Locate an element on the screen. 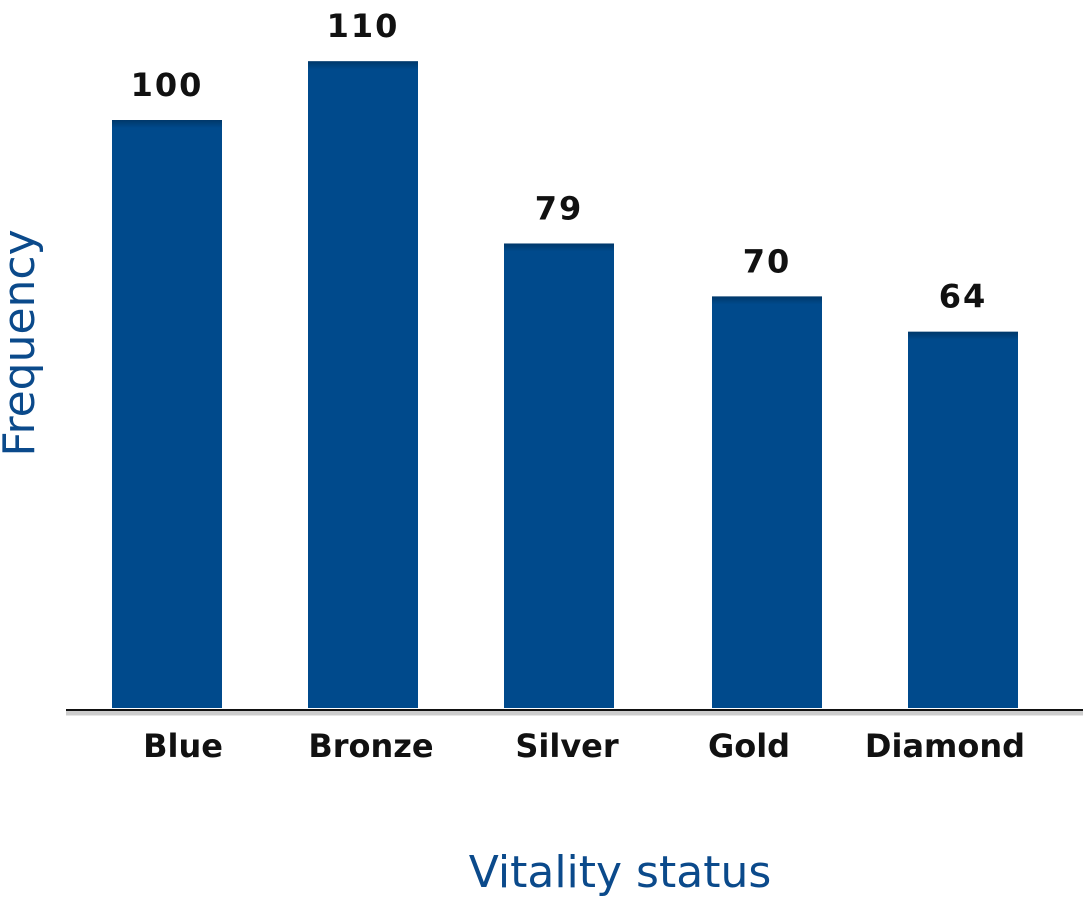 Image resolution: width=1091 pixels, height=904 pixels. value-label: 70 is located at coordinates (767, 261).